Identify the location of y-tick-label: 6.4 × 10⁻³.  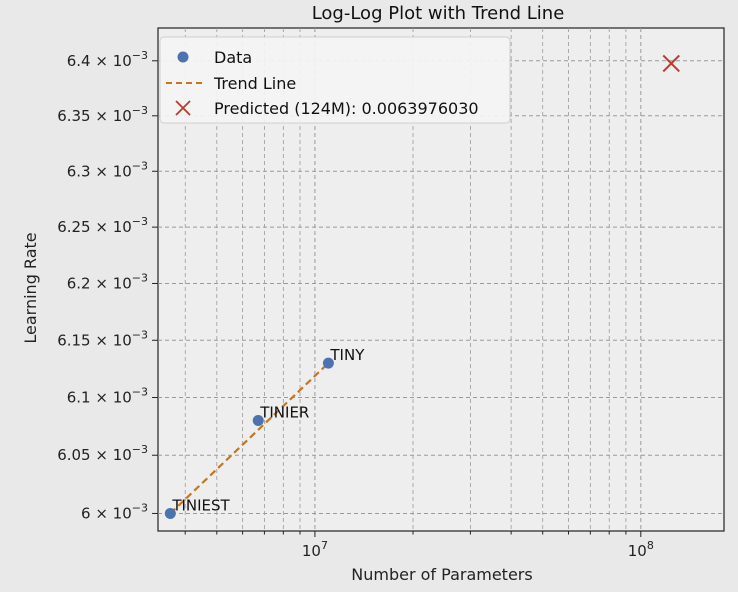
(107, 59).